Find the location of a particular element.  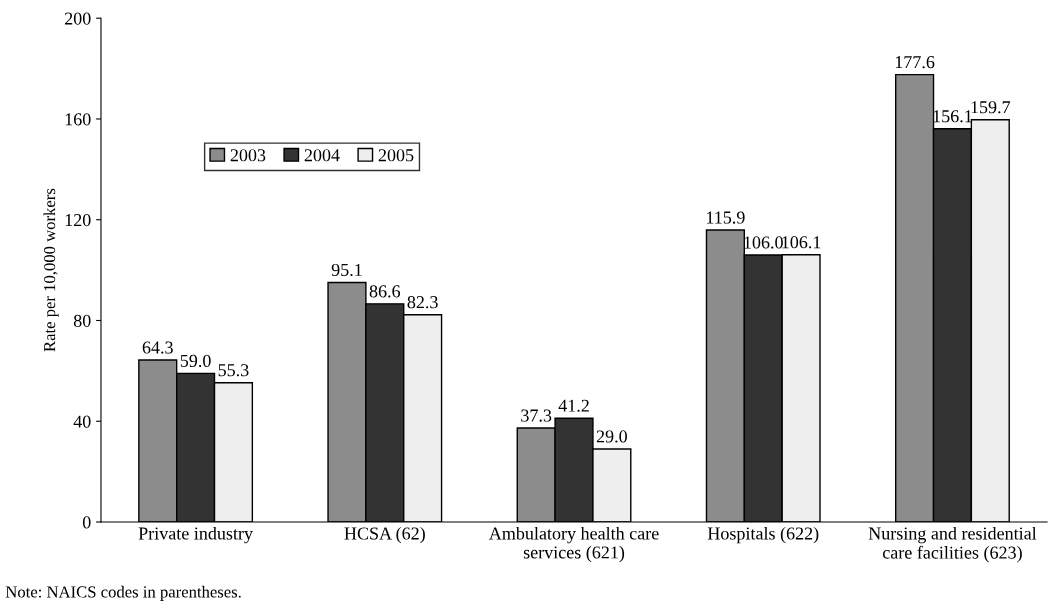

text: 115.9 is located at coordinates (726, 217).